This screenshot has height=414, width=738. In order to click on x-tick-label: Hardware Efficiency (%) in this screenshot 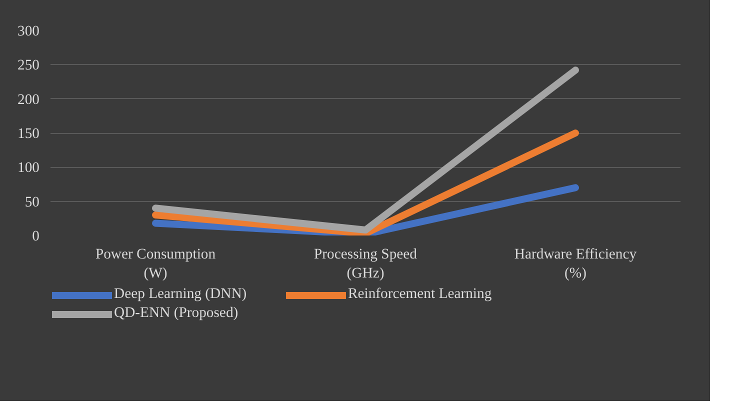, I will do `click(576, 264)`.